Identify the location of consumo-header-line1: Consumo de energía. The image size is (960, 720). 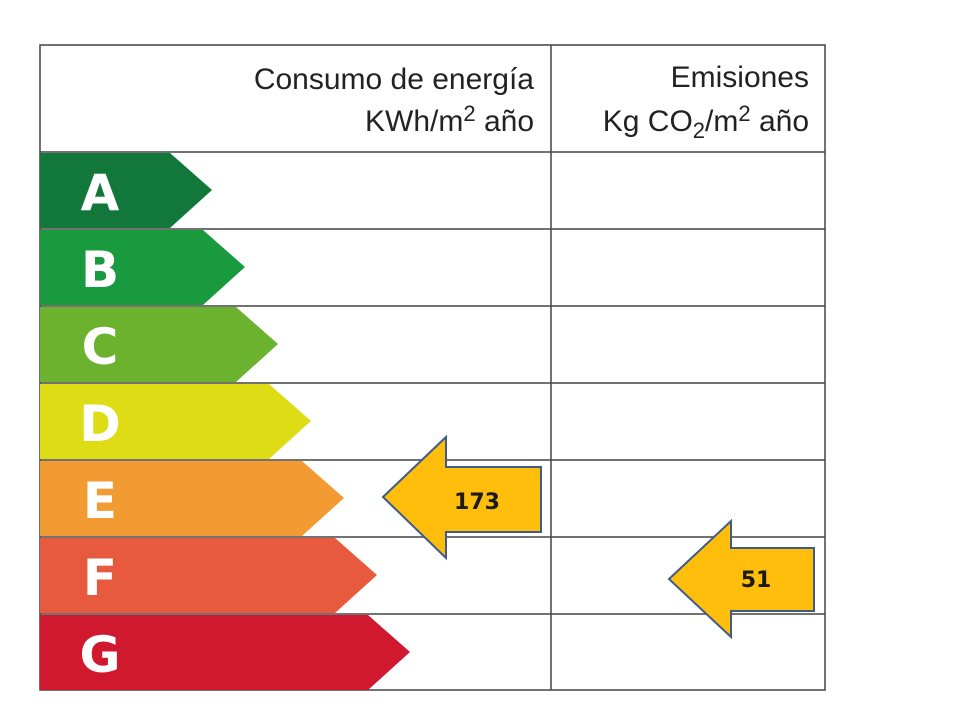
(394, 79).